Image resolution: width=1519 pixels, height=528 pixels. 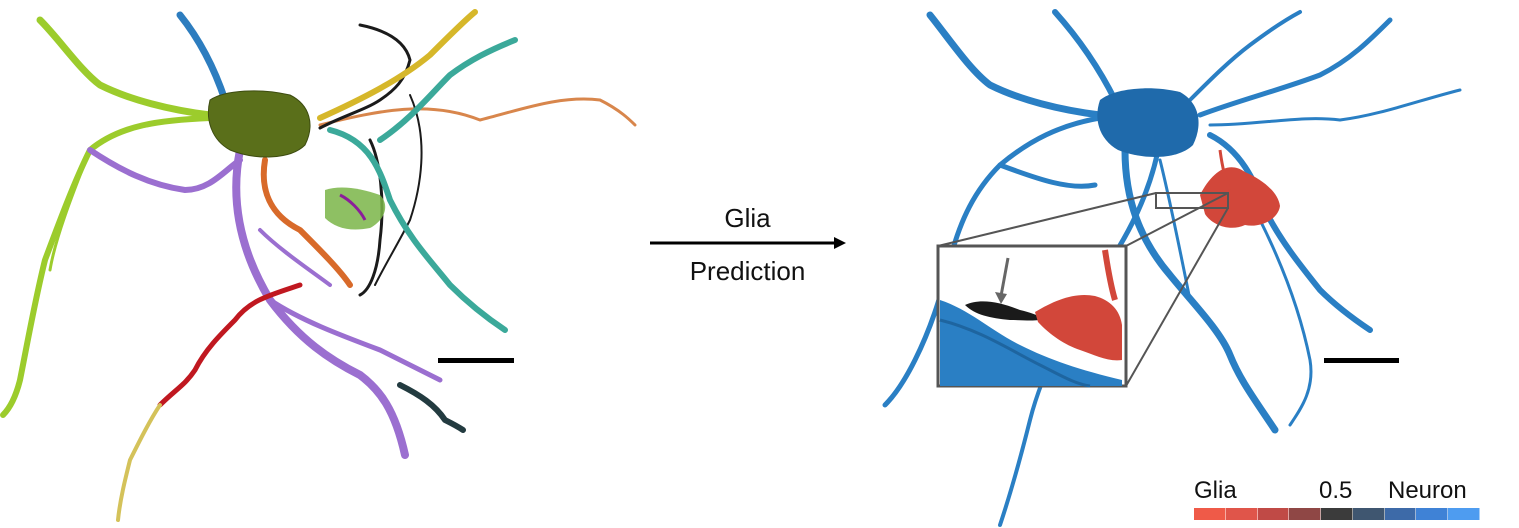 I want to click on legend-mid-label: 0.5, so click(x=1336, y=490).